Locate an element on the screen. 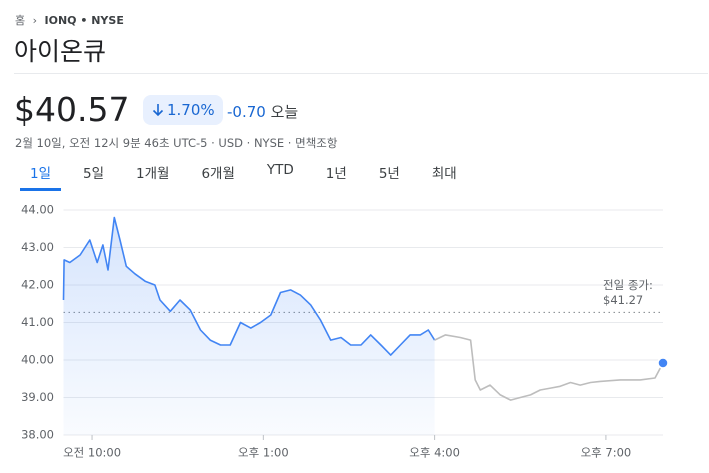 The width and height of the screenshot is (709, 473). breadcrumb-home: 홈 is located at coordinates (20, 20).